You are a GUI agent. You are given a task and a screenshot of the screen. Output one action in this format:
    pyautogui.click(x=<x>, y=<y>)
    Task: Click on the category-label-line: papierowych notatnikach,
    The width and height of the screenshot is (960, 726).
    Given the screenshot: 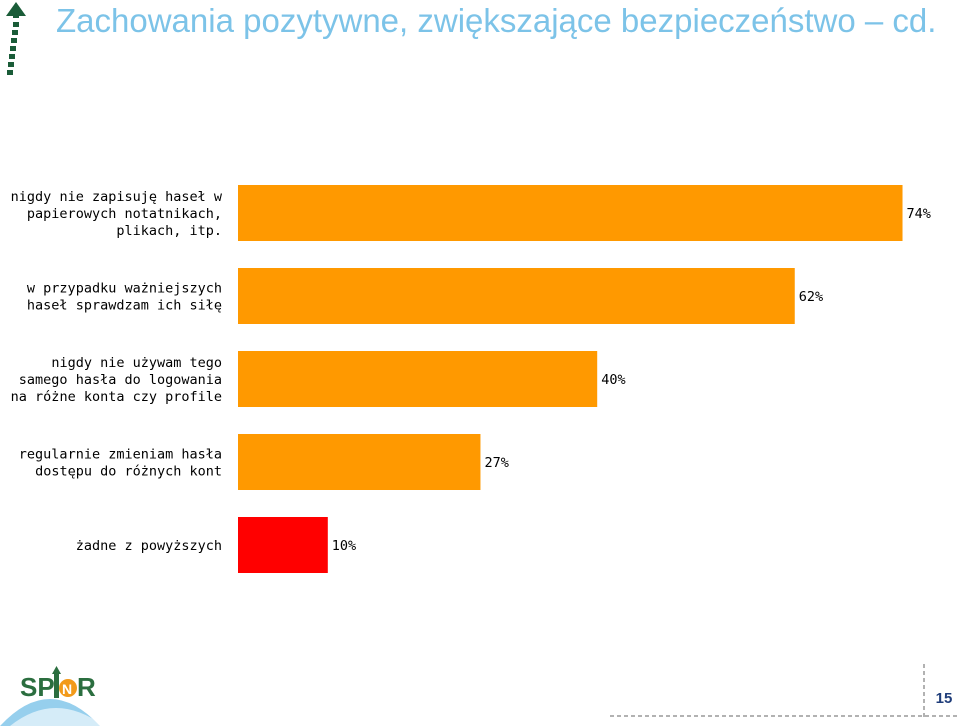 What is the action you would take?
    pyautogui.click(x=124, y=214)
    